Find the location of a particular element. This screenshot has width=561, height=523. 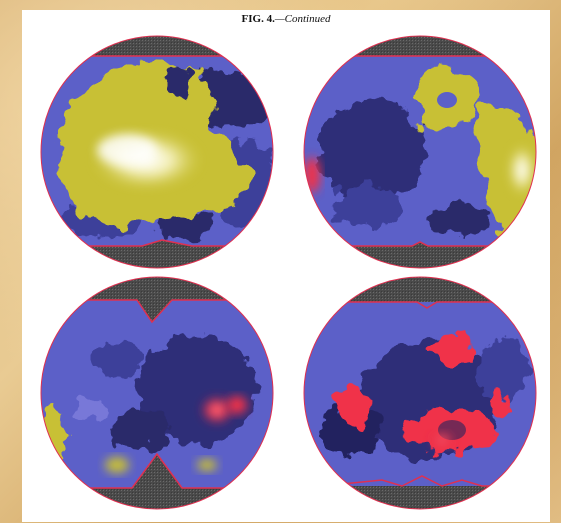

figure-caption-label: FIG. 4. is located at coordinates (258, 19).